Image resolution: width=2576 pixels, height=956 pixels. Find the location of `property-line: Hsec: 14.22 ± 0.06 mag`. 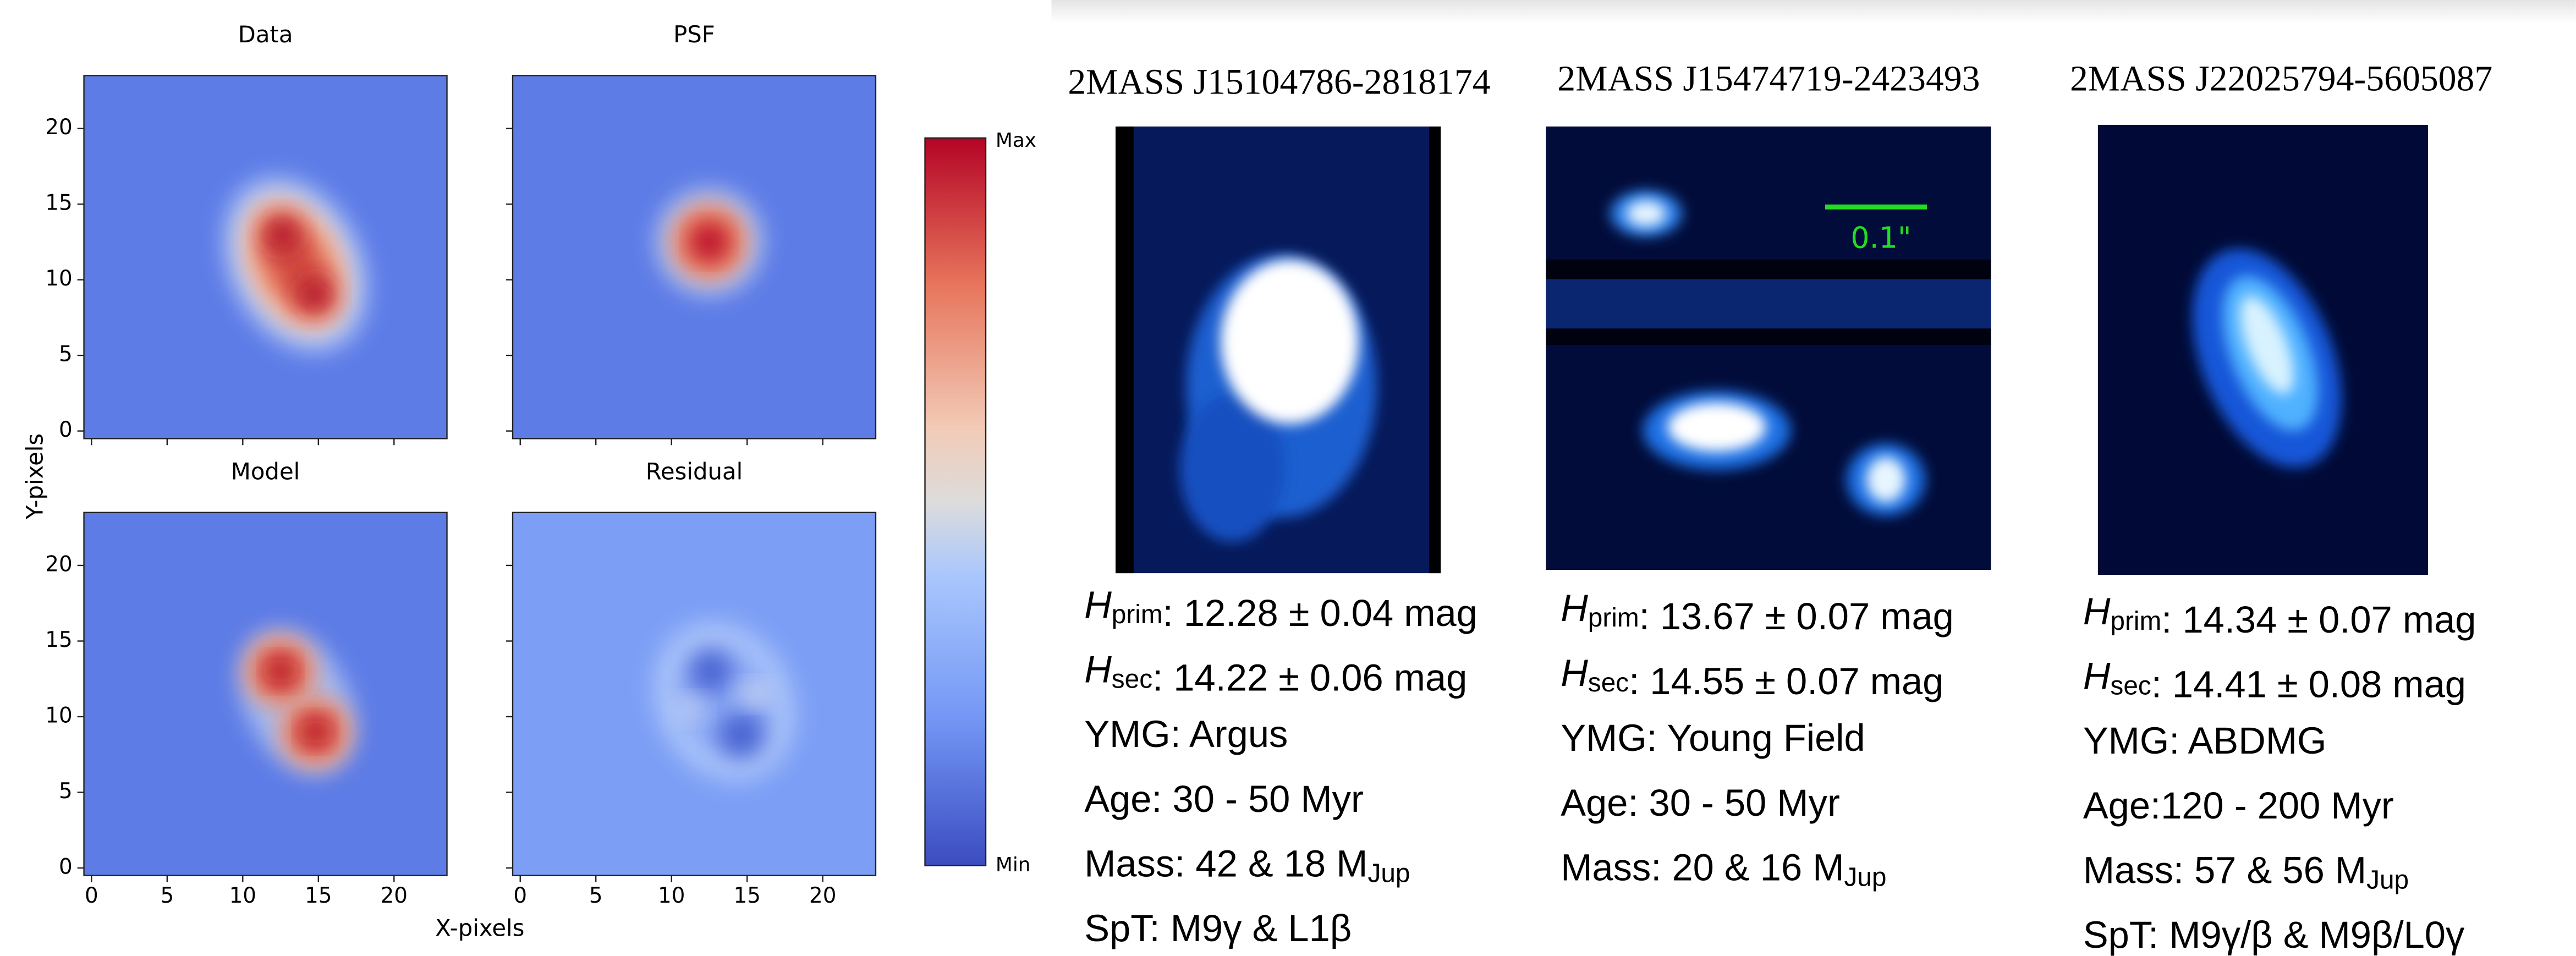

property-line: Hsec: 14.22 ± 0.06 mag is located at coordinates (1275, 674).